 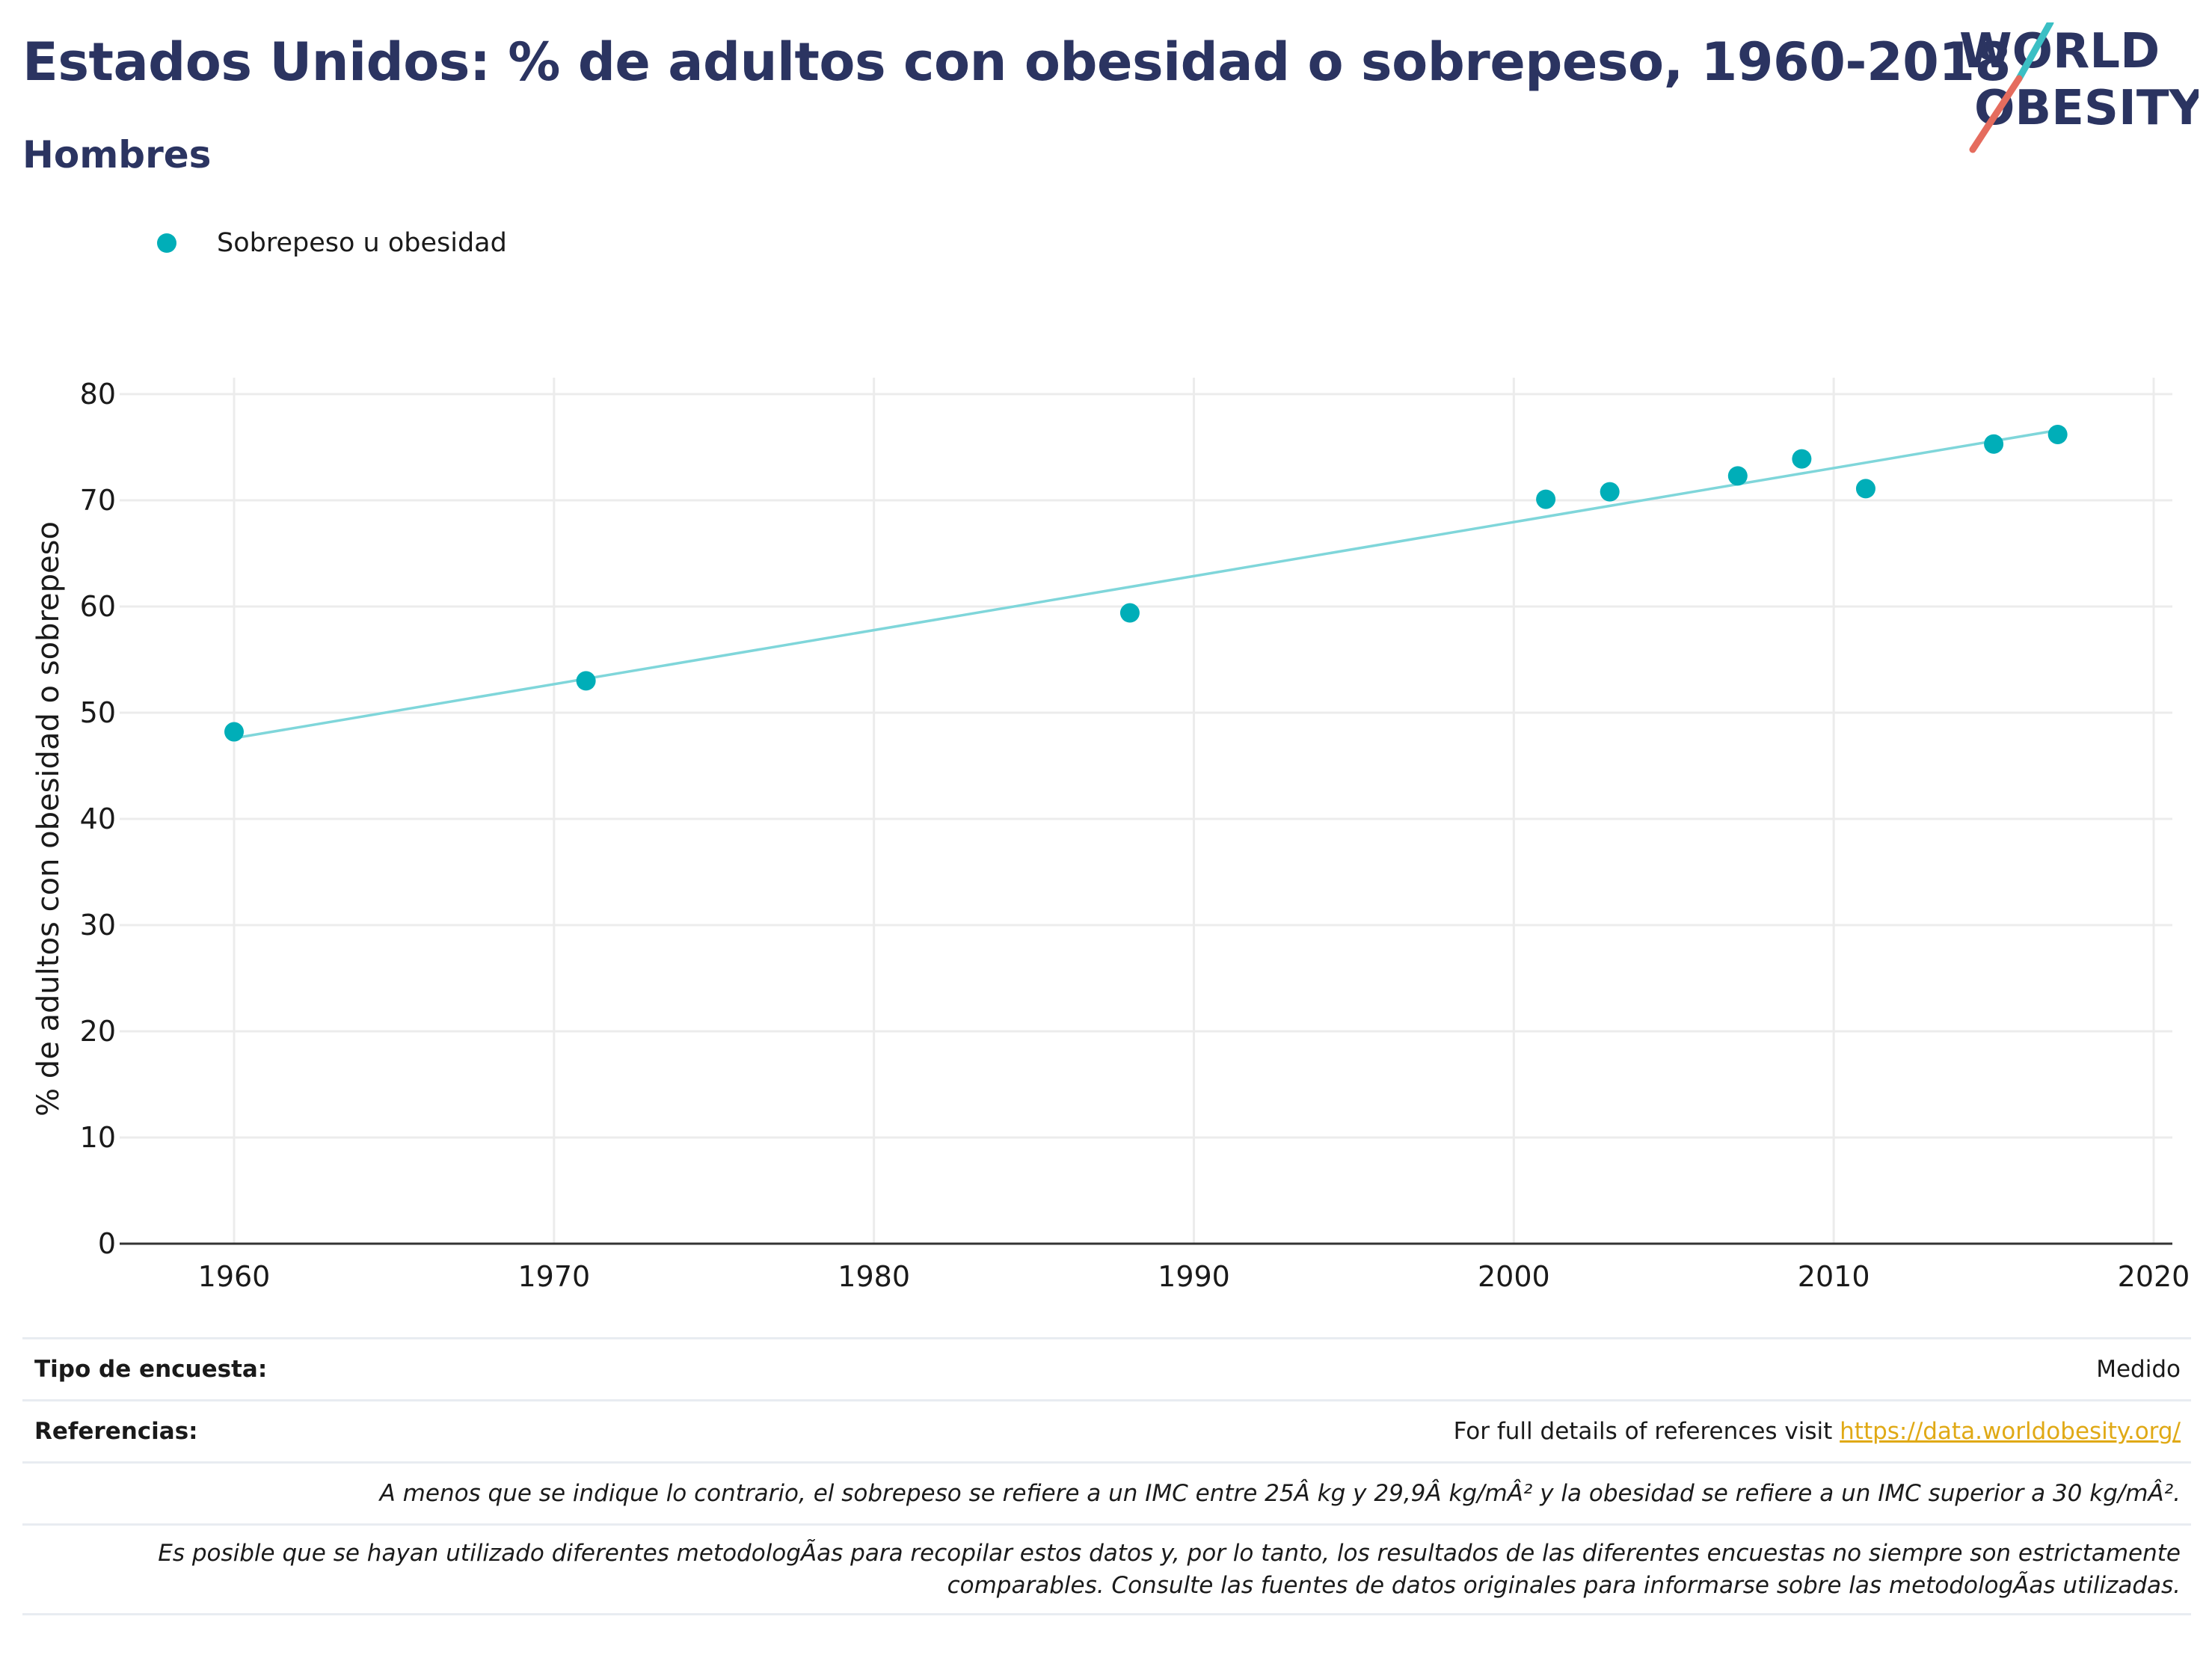 I want to click on page-subtitle: Hombres, so click(x=117, y=154).